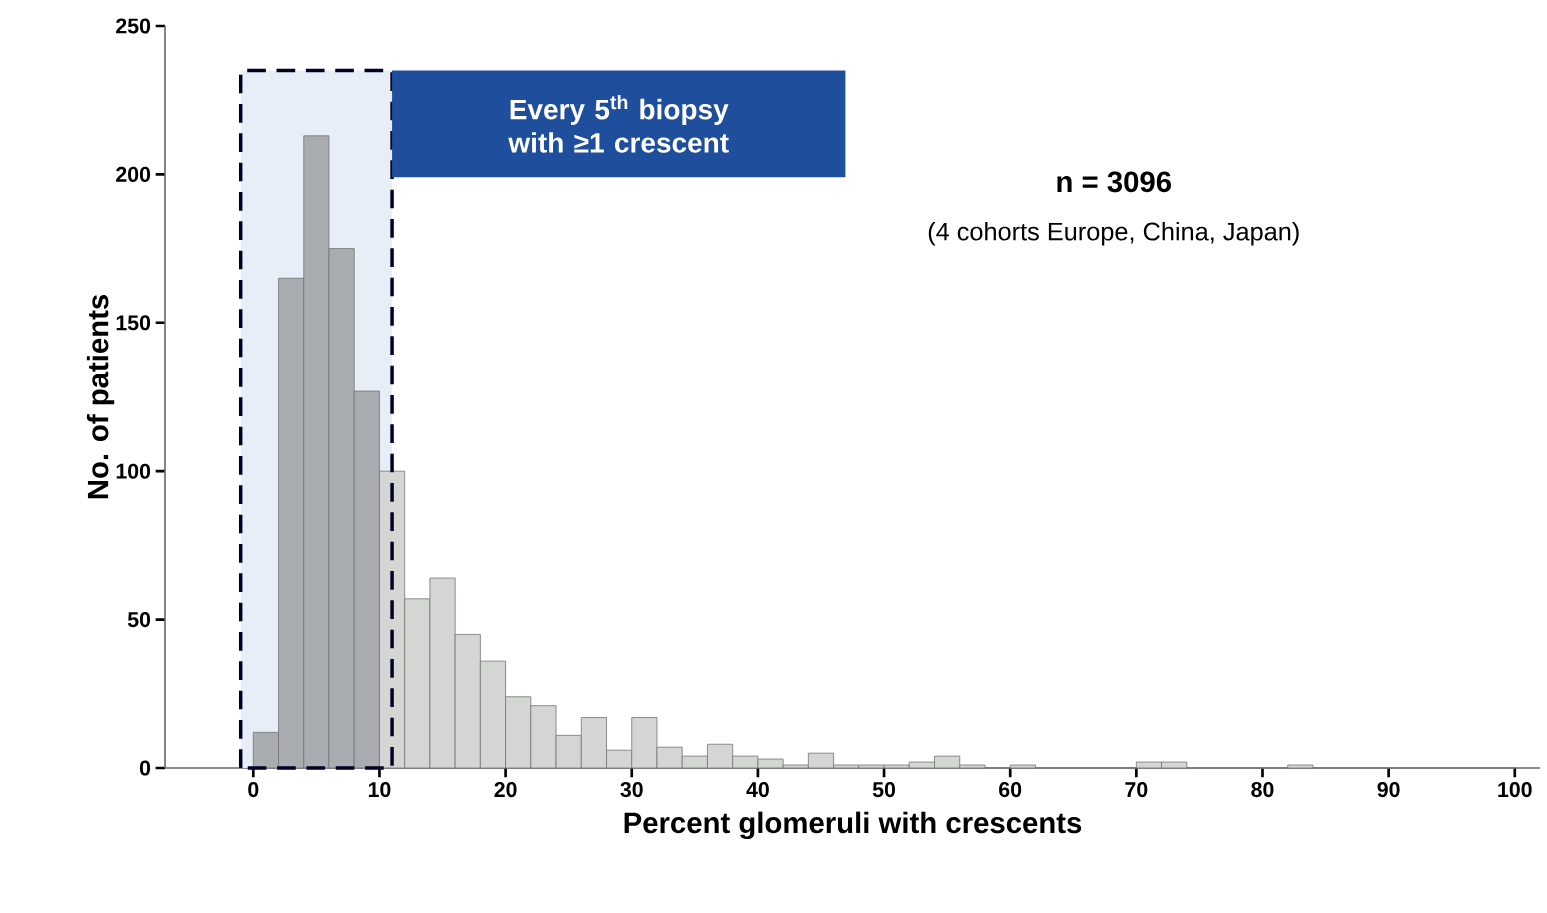 This screenshot has height=913, width=1547. What do you see at coordinates (1010, 790) in the screenshot?
I see `x-tick-label: 60` at bounding box center [1010, 790].